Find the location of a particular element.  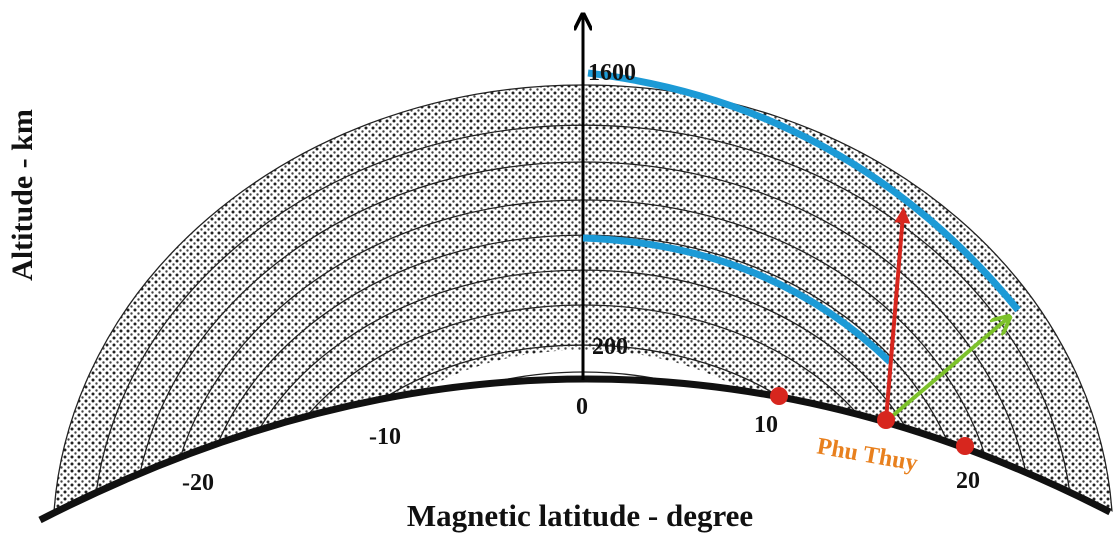

green-arrow is located at coordinates (948, 369).